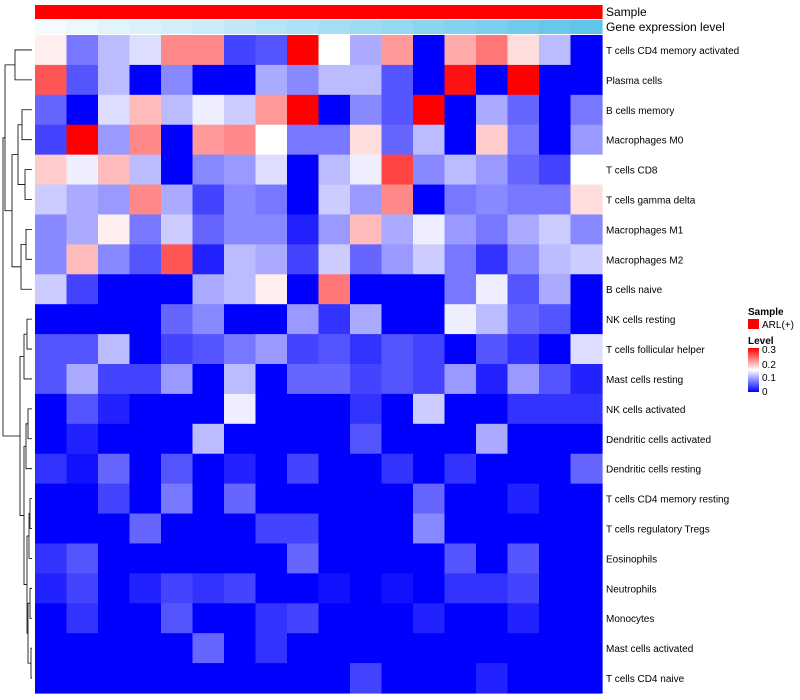  Describe the element at coordinates (632, 171) in the screenshot. I see `row-label: T cells CD8` at that location.